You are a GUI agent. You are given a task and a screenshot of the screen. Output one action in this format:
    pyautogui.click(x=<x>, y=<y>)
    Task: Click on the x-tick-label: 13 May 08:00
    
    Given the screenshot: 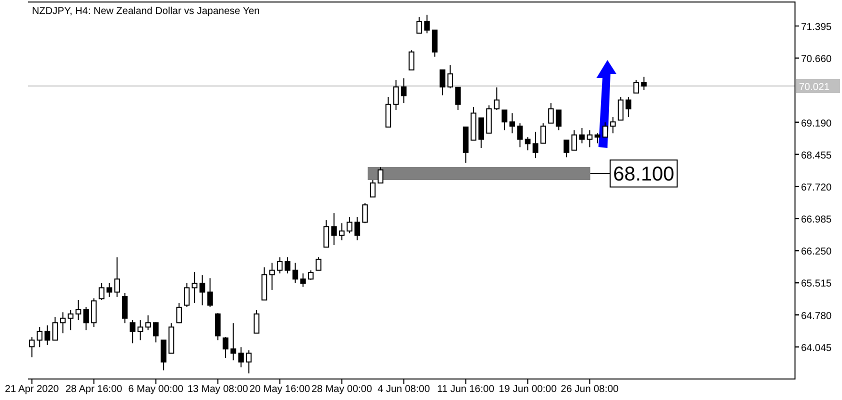 What is the action you would take?
    pyautogui.click(x=218, y=389)
    